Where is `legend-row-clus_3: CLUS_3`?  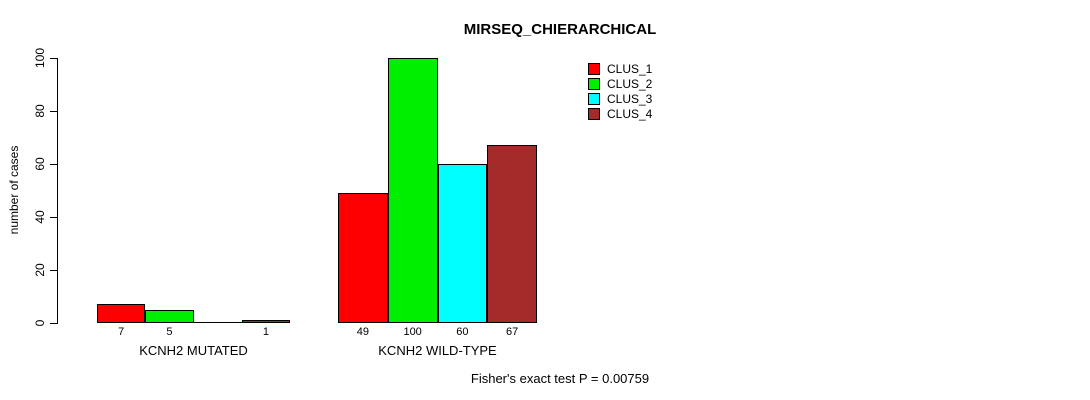 legend-row-clus_3: CLUS_3 is located at coordinates (620, 98).